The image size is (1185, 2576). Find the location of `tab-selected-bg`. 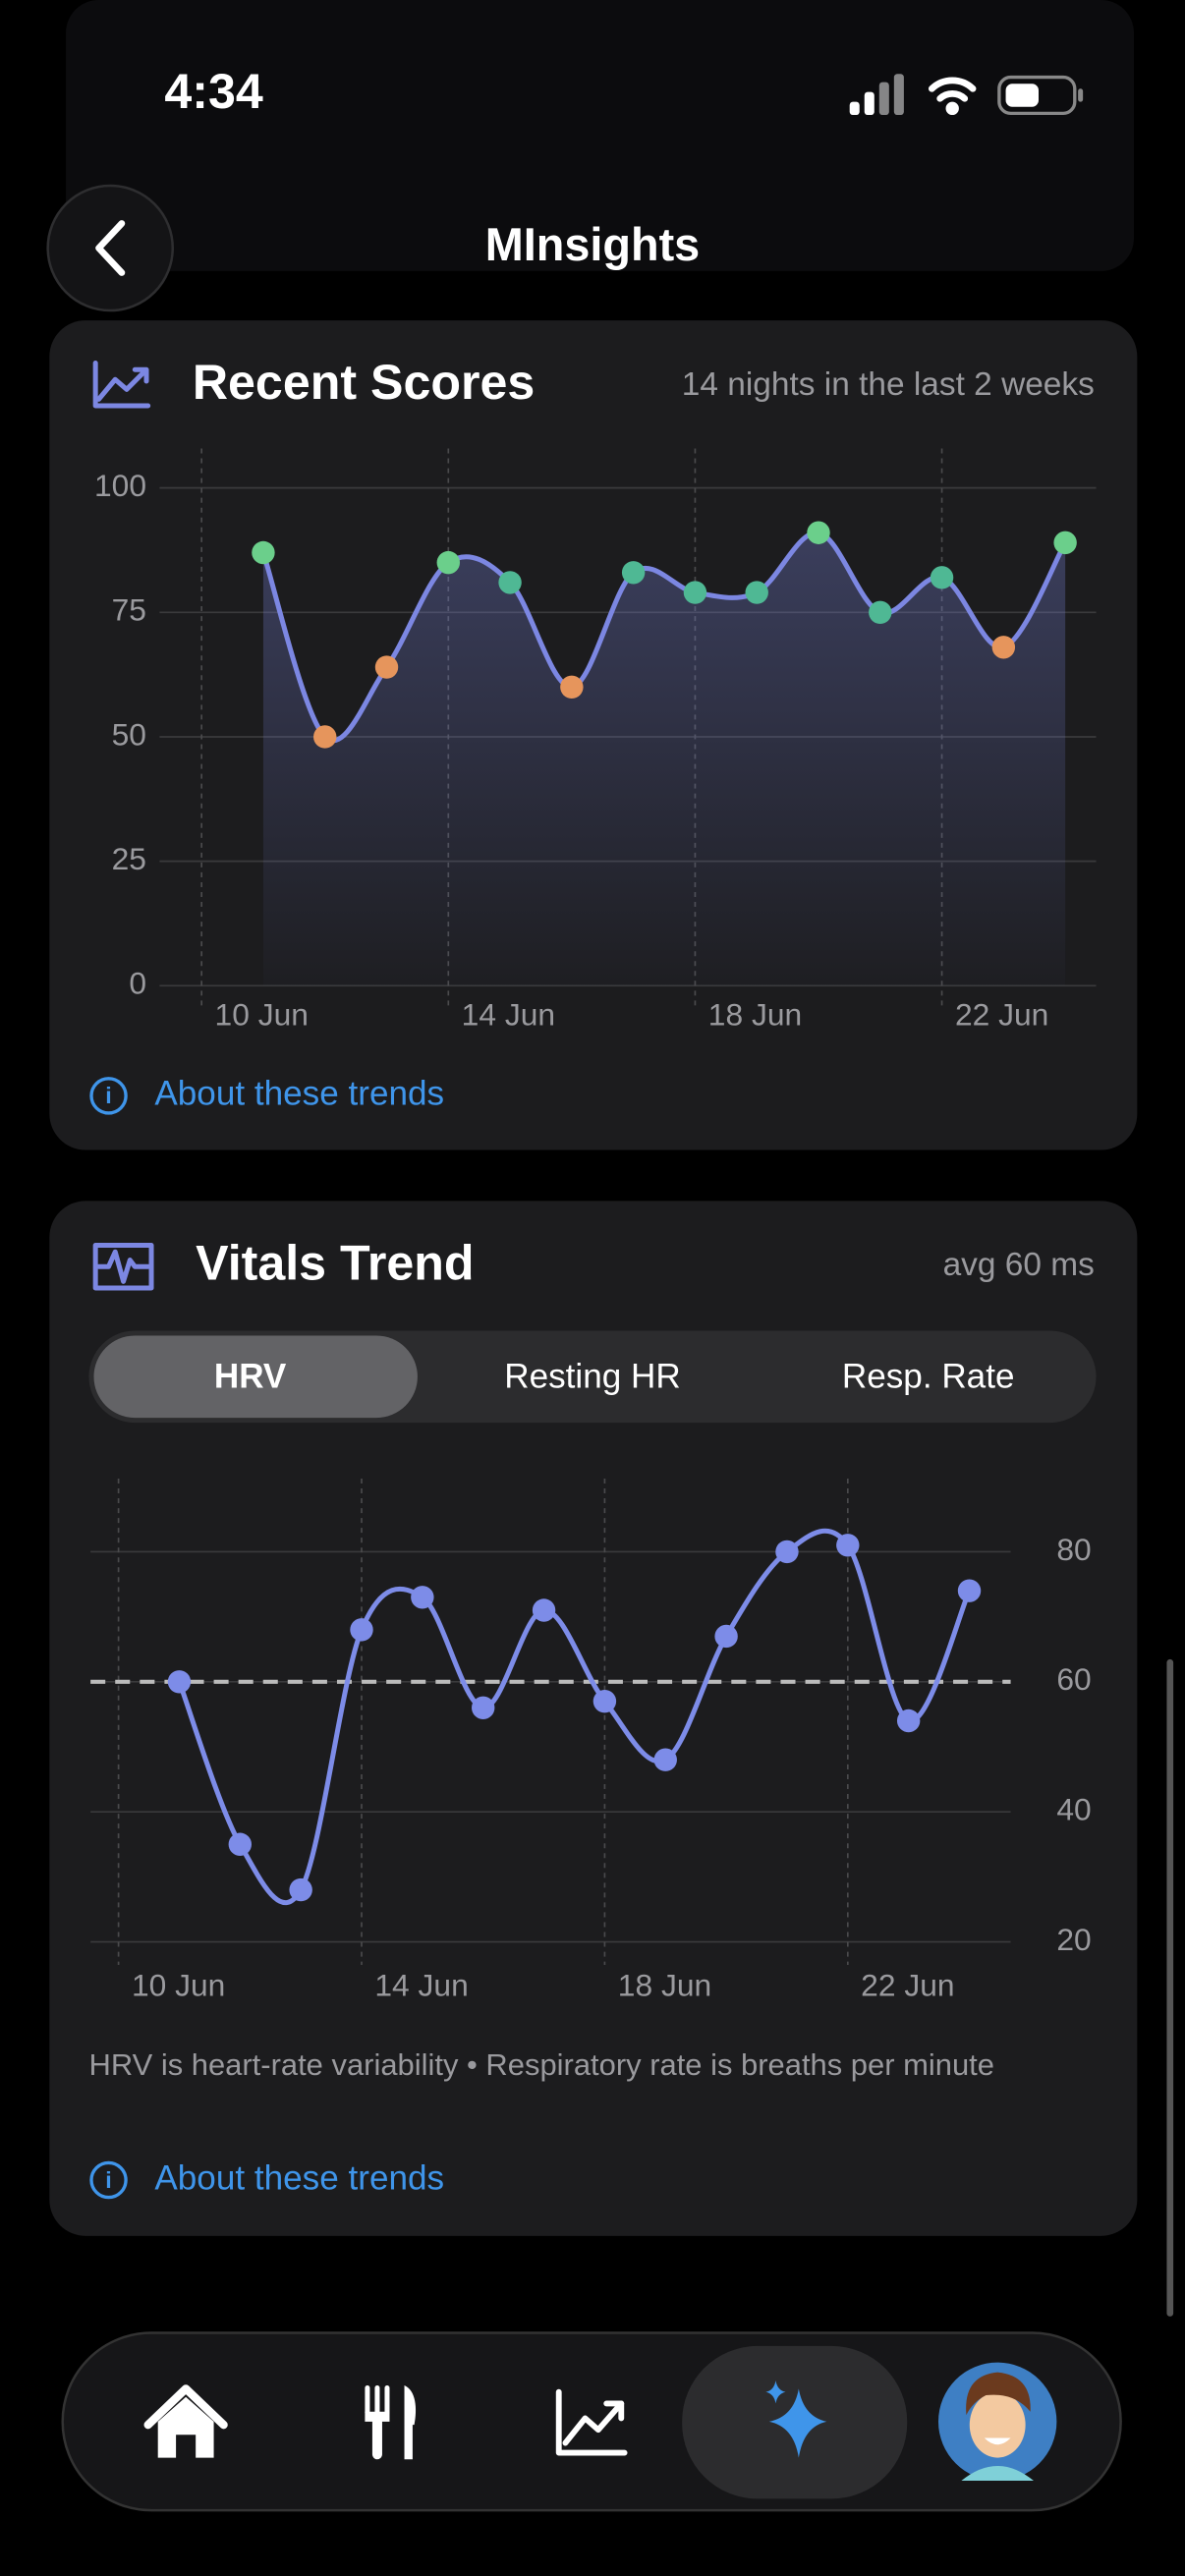

tab-selected-bg is located at coordinates (256, 1377).